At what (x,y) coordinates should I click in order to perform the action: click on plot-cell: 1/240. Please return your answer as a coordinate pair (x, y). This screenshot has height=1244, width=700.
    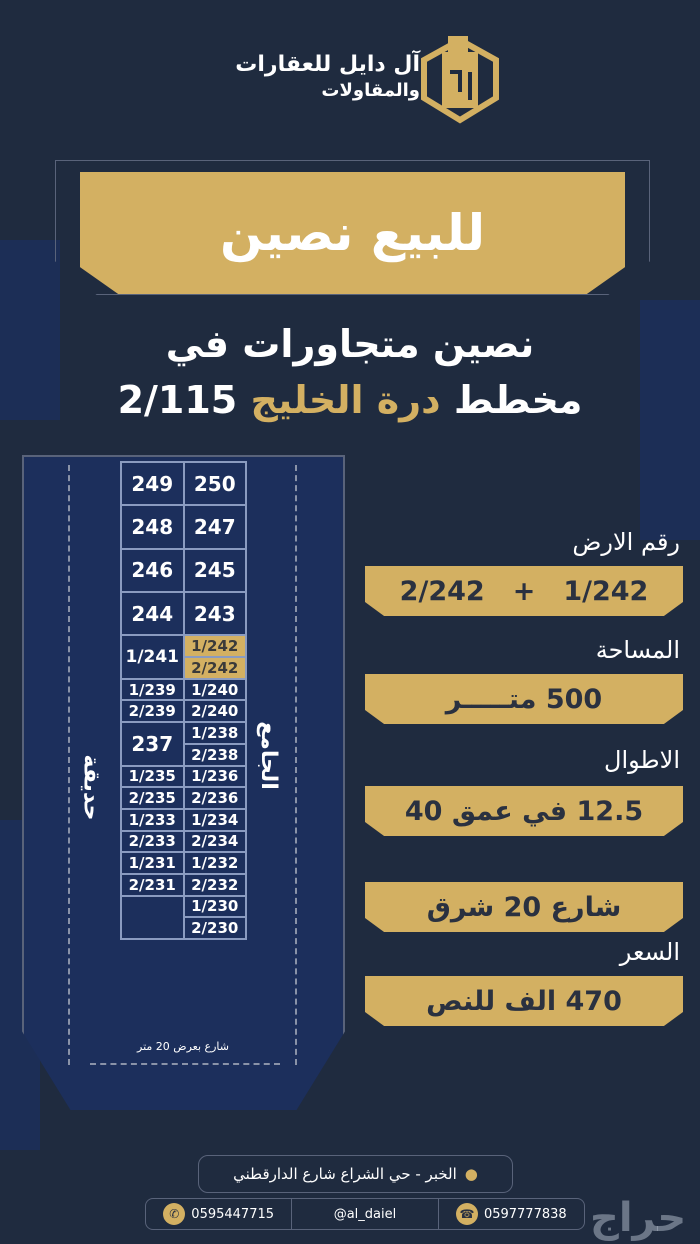
    Looking at the image, I should click on (214, 689).